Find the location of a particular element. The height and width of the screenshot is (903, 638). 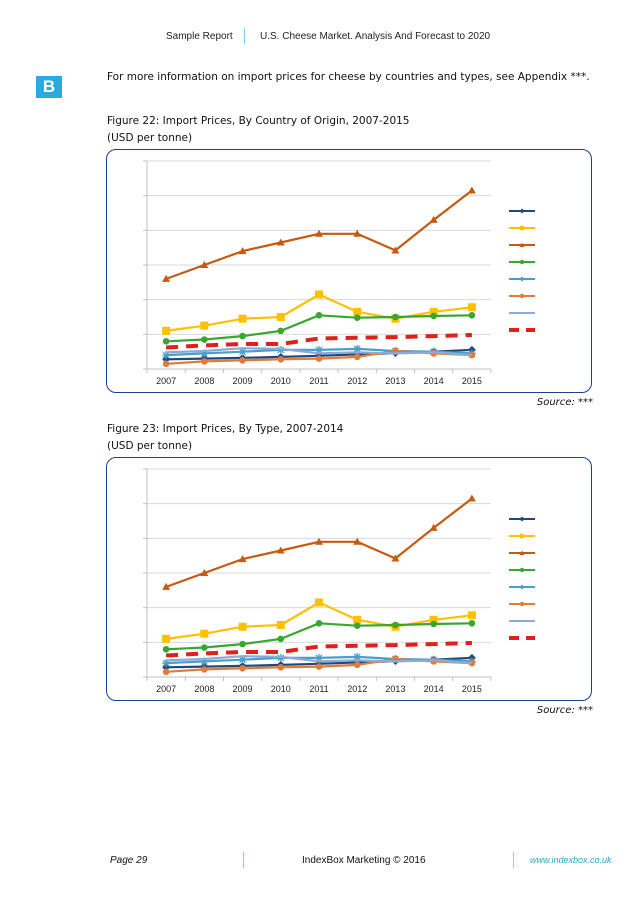

footer-url: www.indexbox.co.uk is located at coordinates (571, 860).